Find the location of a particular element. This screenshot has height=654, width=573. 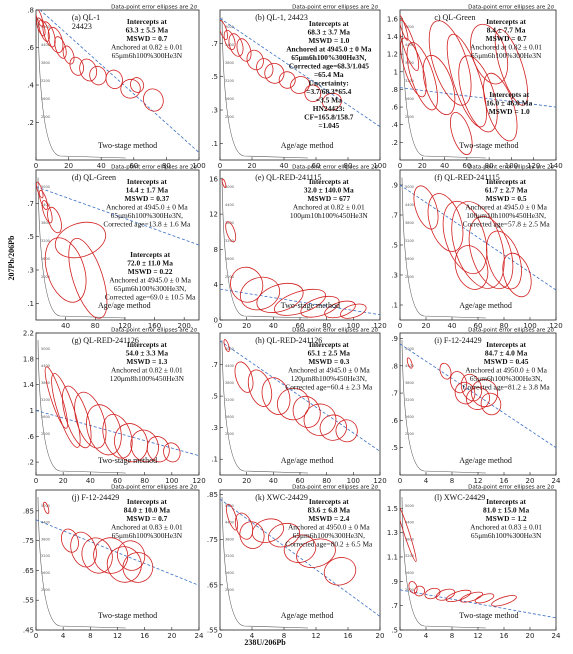

y-tick-label: .3 is located at coordinates (214, 111).